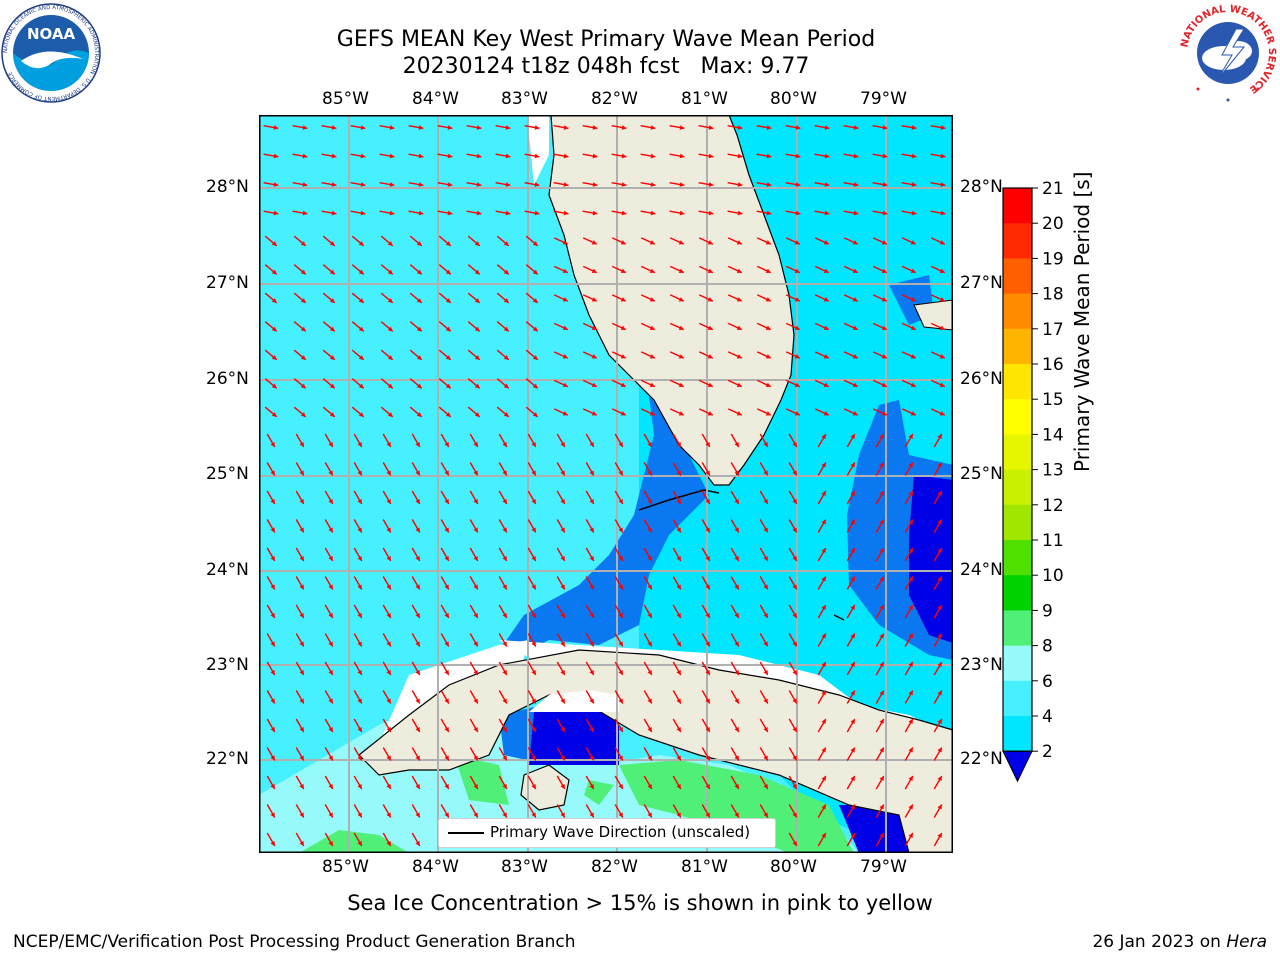 The width and height of the screenshot is (1280, 960). I want to click on colorbar-tick-label: 13, so click(1053, 471).